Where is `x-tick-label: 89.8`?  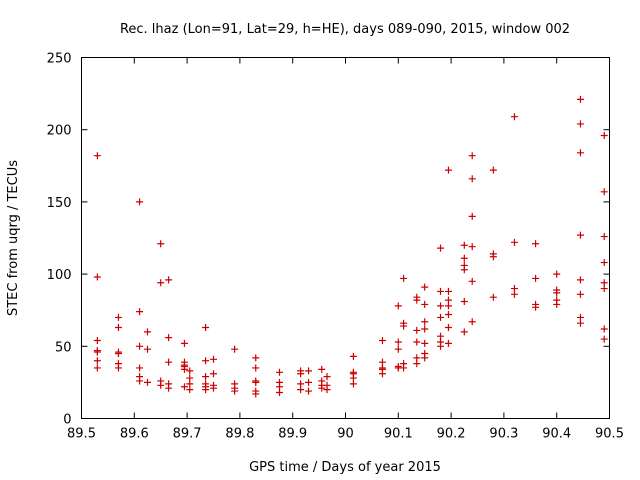 x-tick-label: 89.8 is located at coordinates (239, 434).